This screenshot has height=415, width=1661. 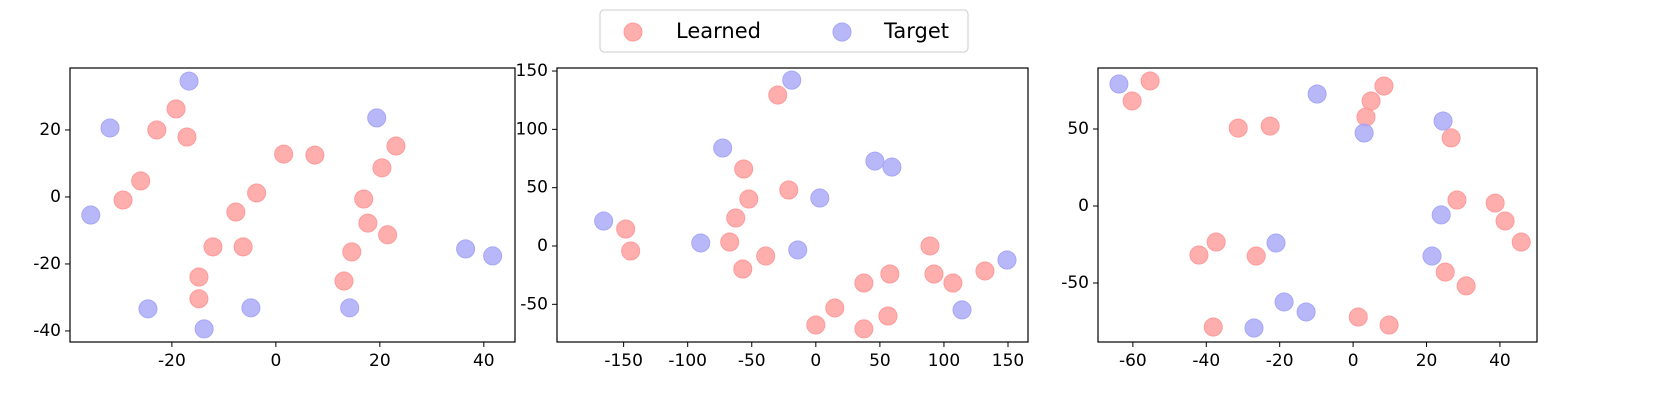 What do you see at coordinates (916, 31) in the screenshot?
I see `legend-label: Target` at bounding box center [916, 31].